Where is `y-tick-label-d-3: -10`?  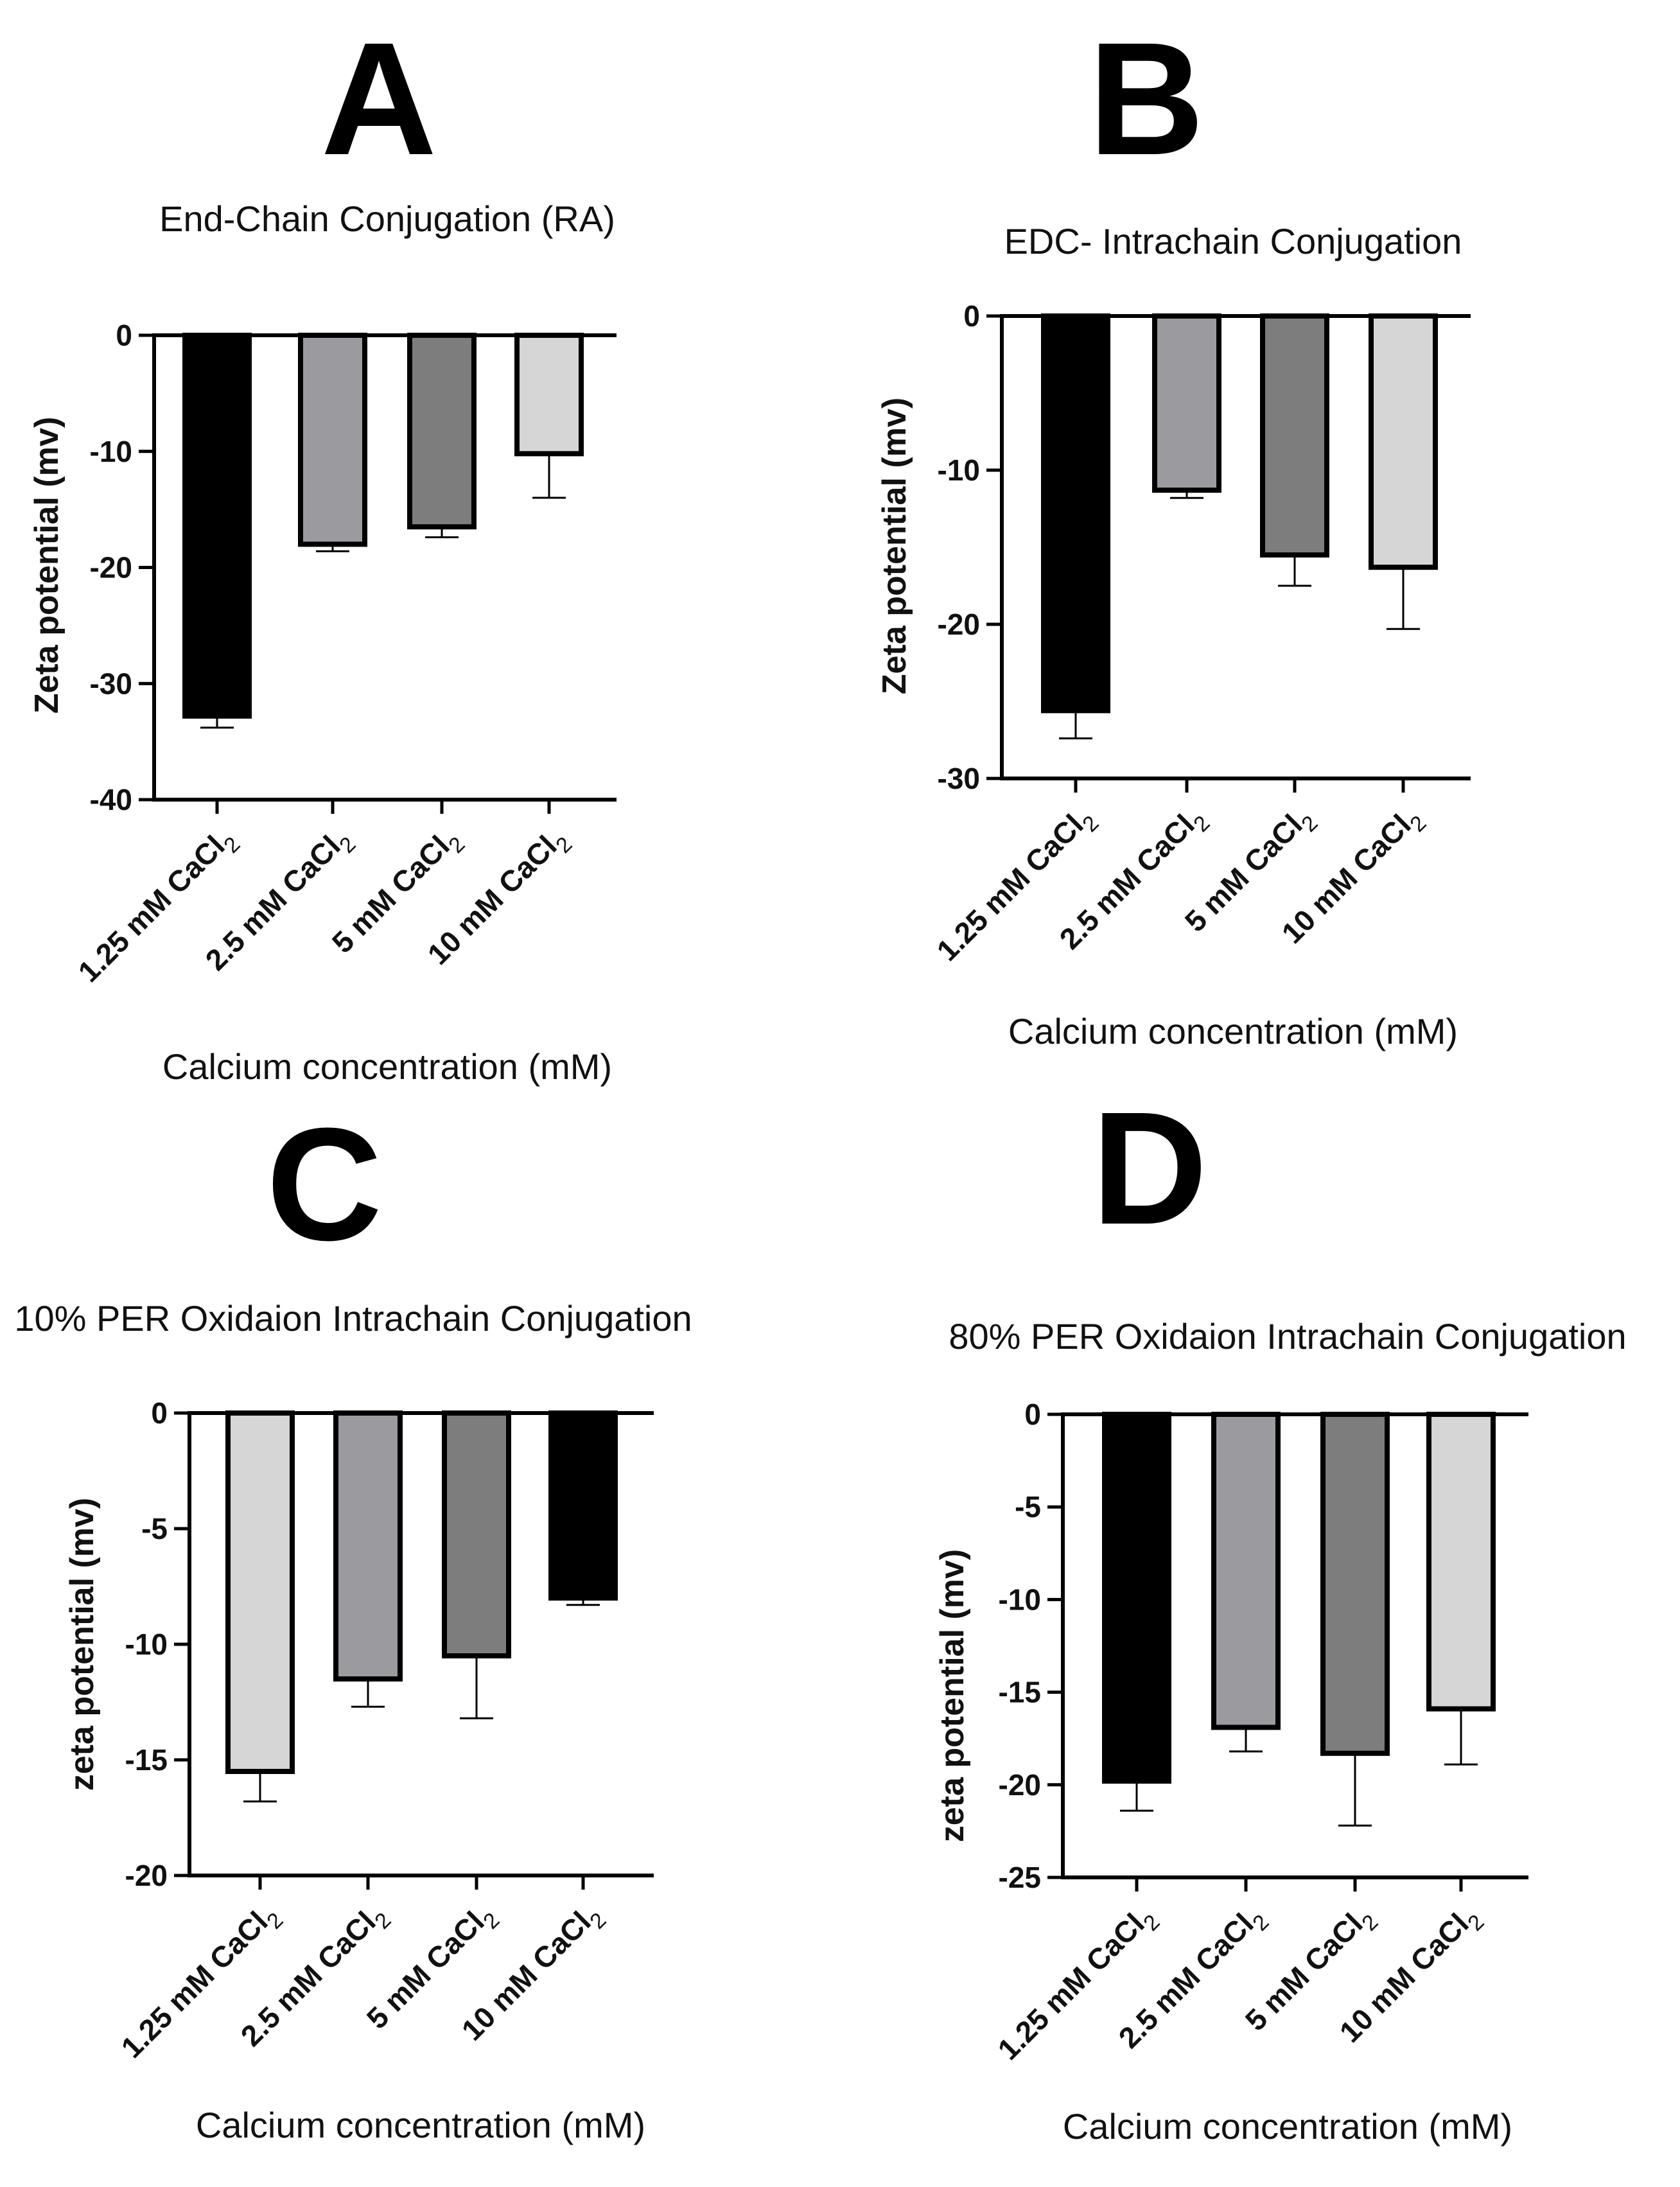 y-tick-label-d-3: -10 is located at coordinates (1020, 1599).